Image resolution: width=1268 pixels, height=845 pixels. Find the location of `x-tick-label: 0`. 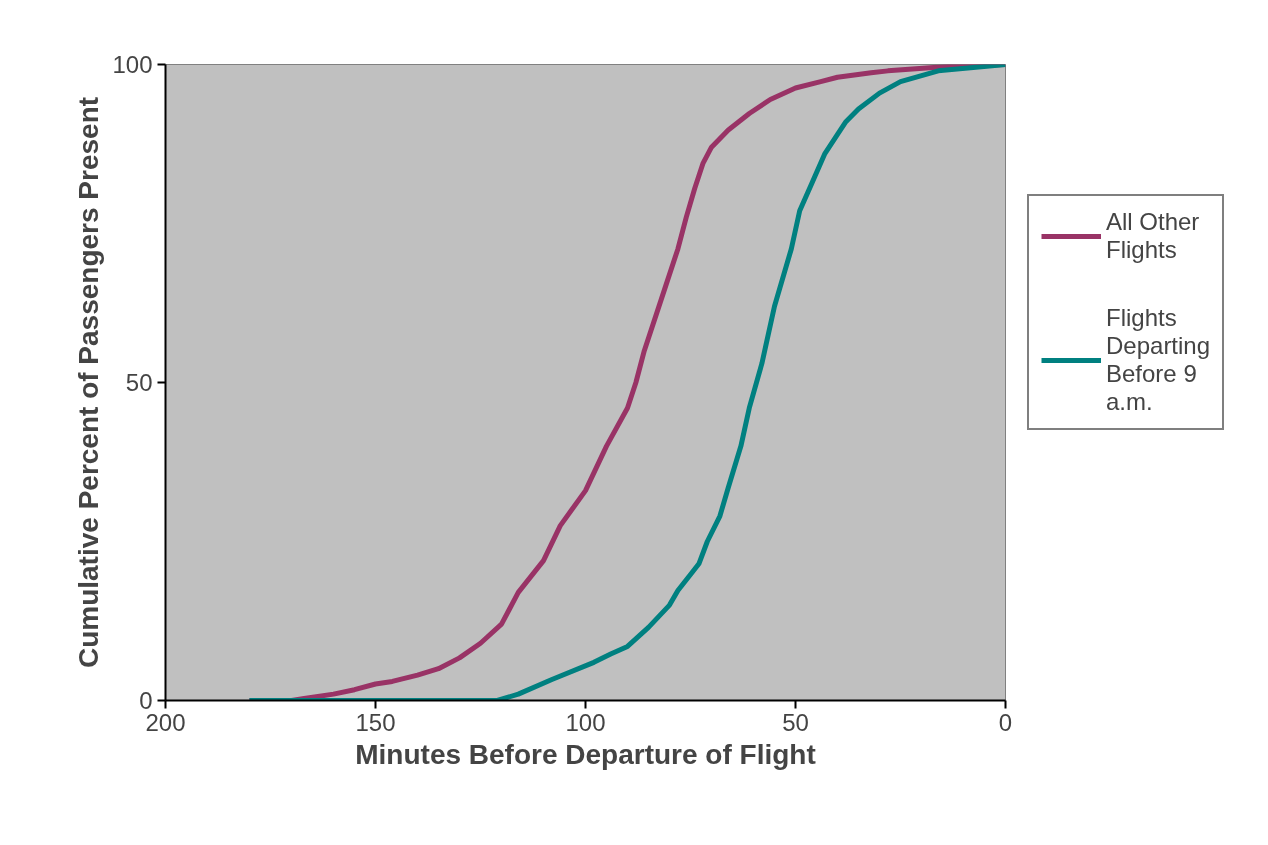

x-tick-label: 0 is located at coordinates (1005, 722).